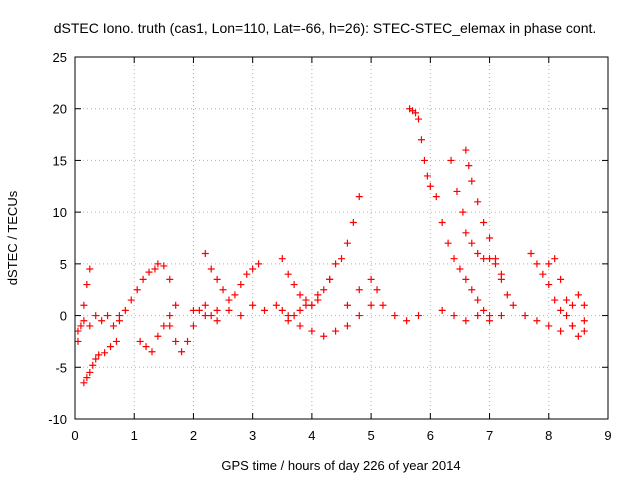  What do you see at coordinates (60, 57) in the screenshot?
I see `y-tick-label: 25` at bounding box center [60, 57].